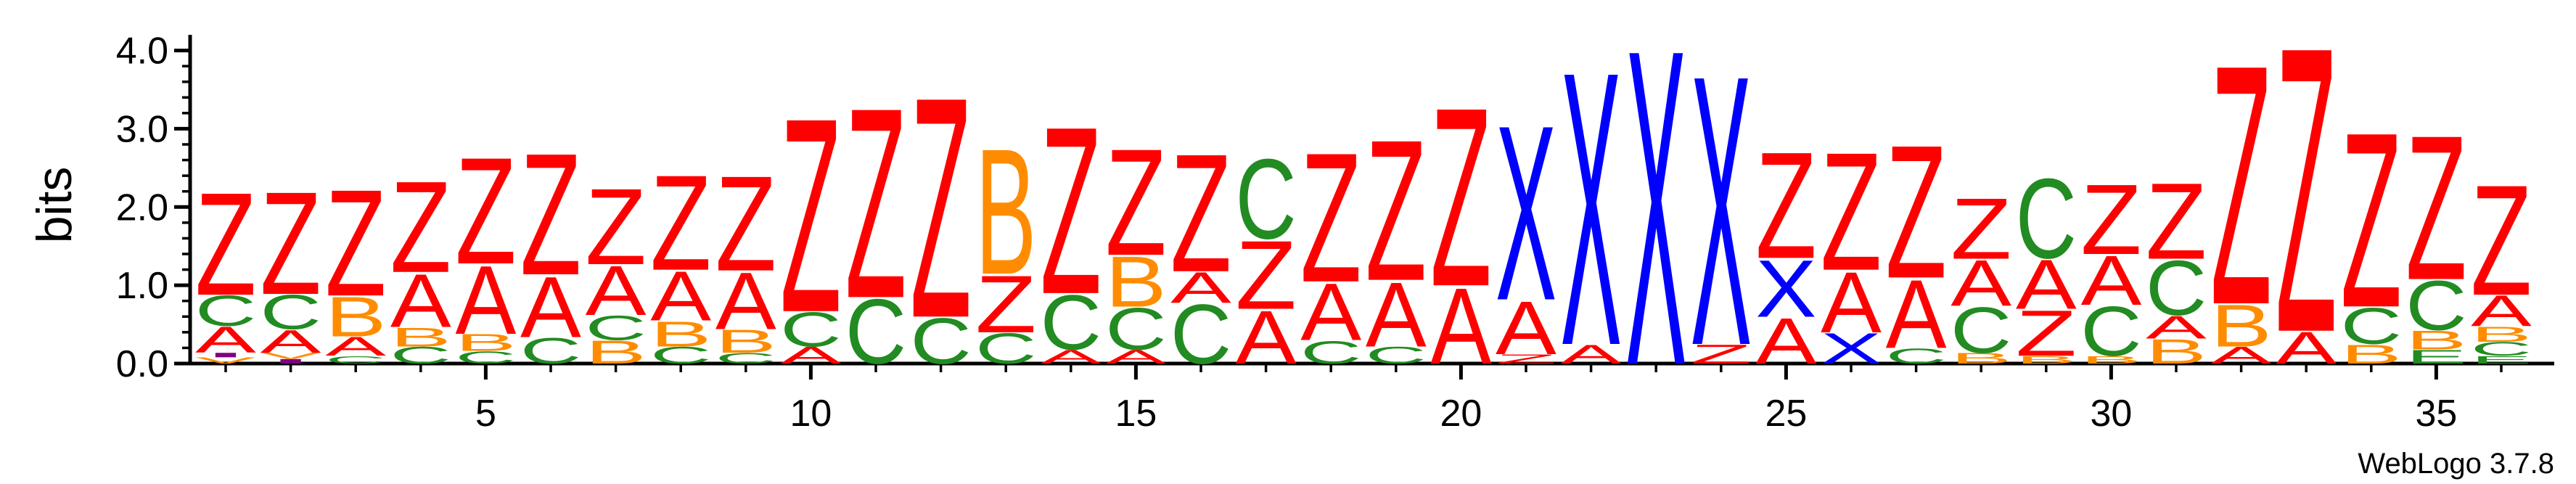 The width and height of the screenshot is (2576, 484). Describe the element at coordinates (142, 207) in the screenshot. I see `y-tick-label: 2.0` at that location.